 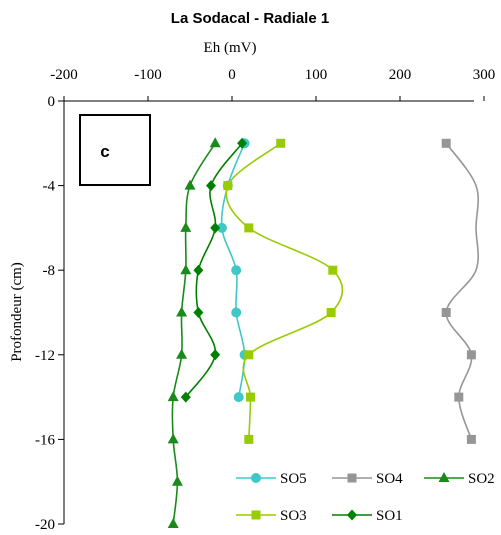 I want to click on legend-item-so3: SO3, so click(x=271, y=516).